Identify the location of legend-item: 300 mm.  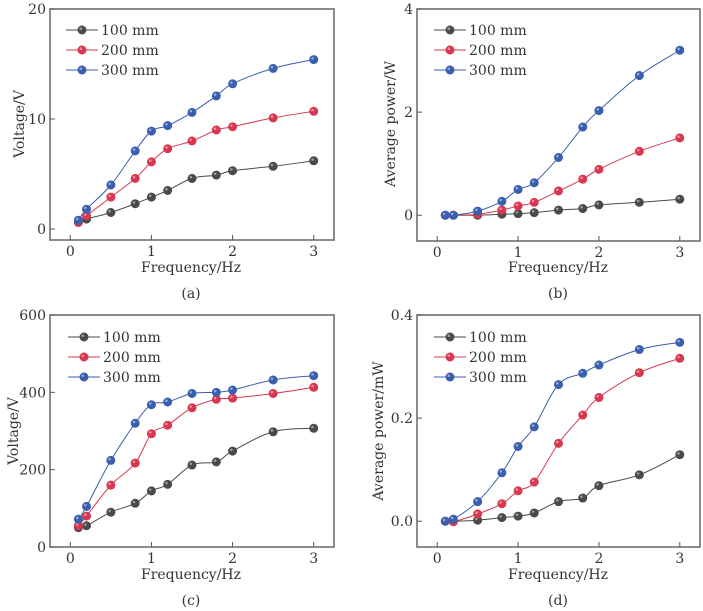
(480, 71).